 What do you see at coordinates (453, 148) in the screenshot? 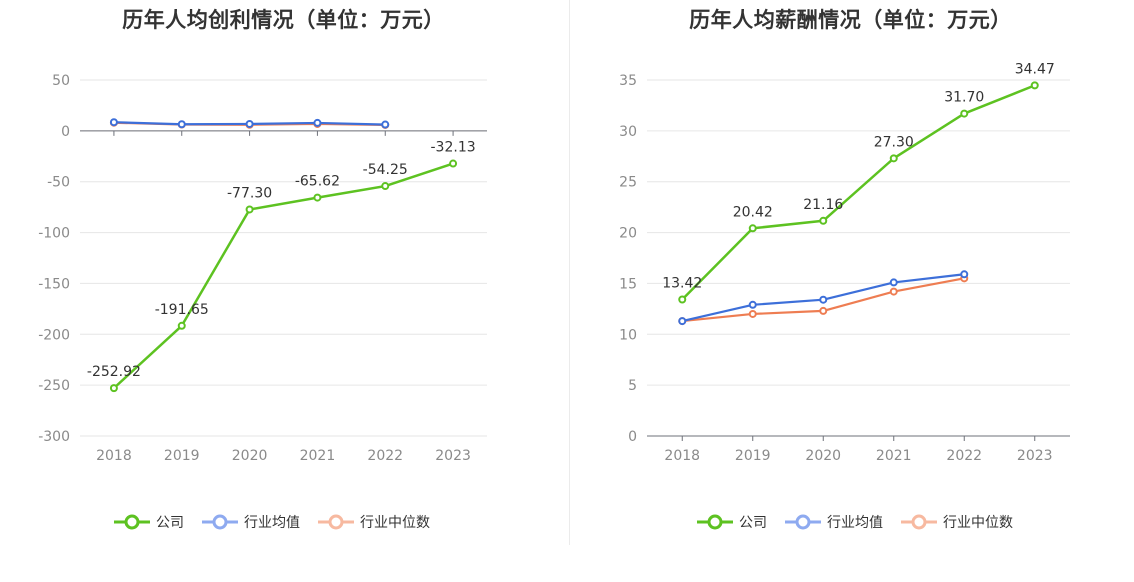
I see `data-label: -32.13` at bounding box center [453, 148].